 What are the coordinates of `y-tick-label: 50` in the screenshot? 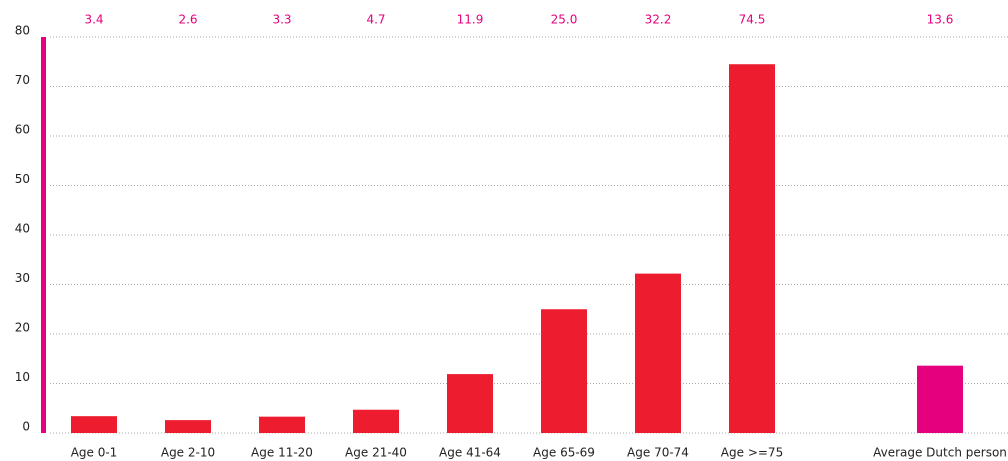 It's located at (22, 179).